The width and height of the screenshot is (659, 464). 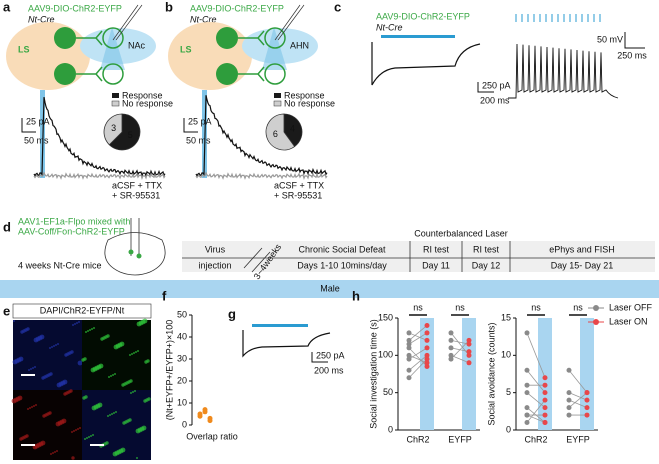 I want to click on scale-label: 50 ms, so click(x=36, y=140).